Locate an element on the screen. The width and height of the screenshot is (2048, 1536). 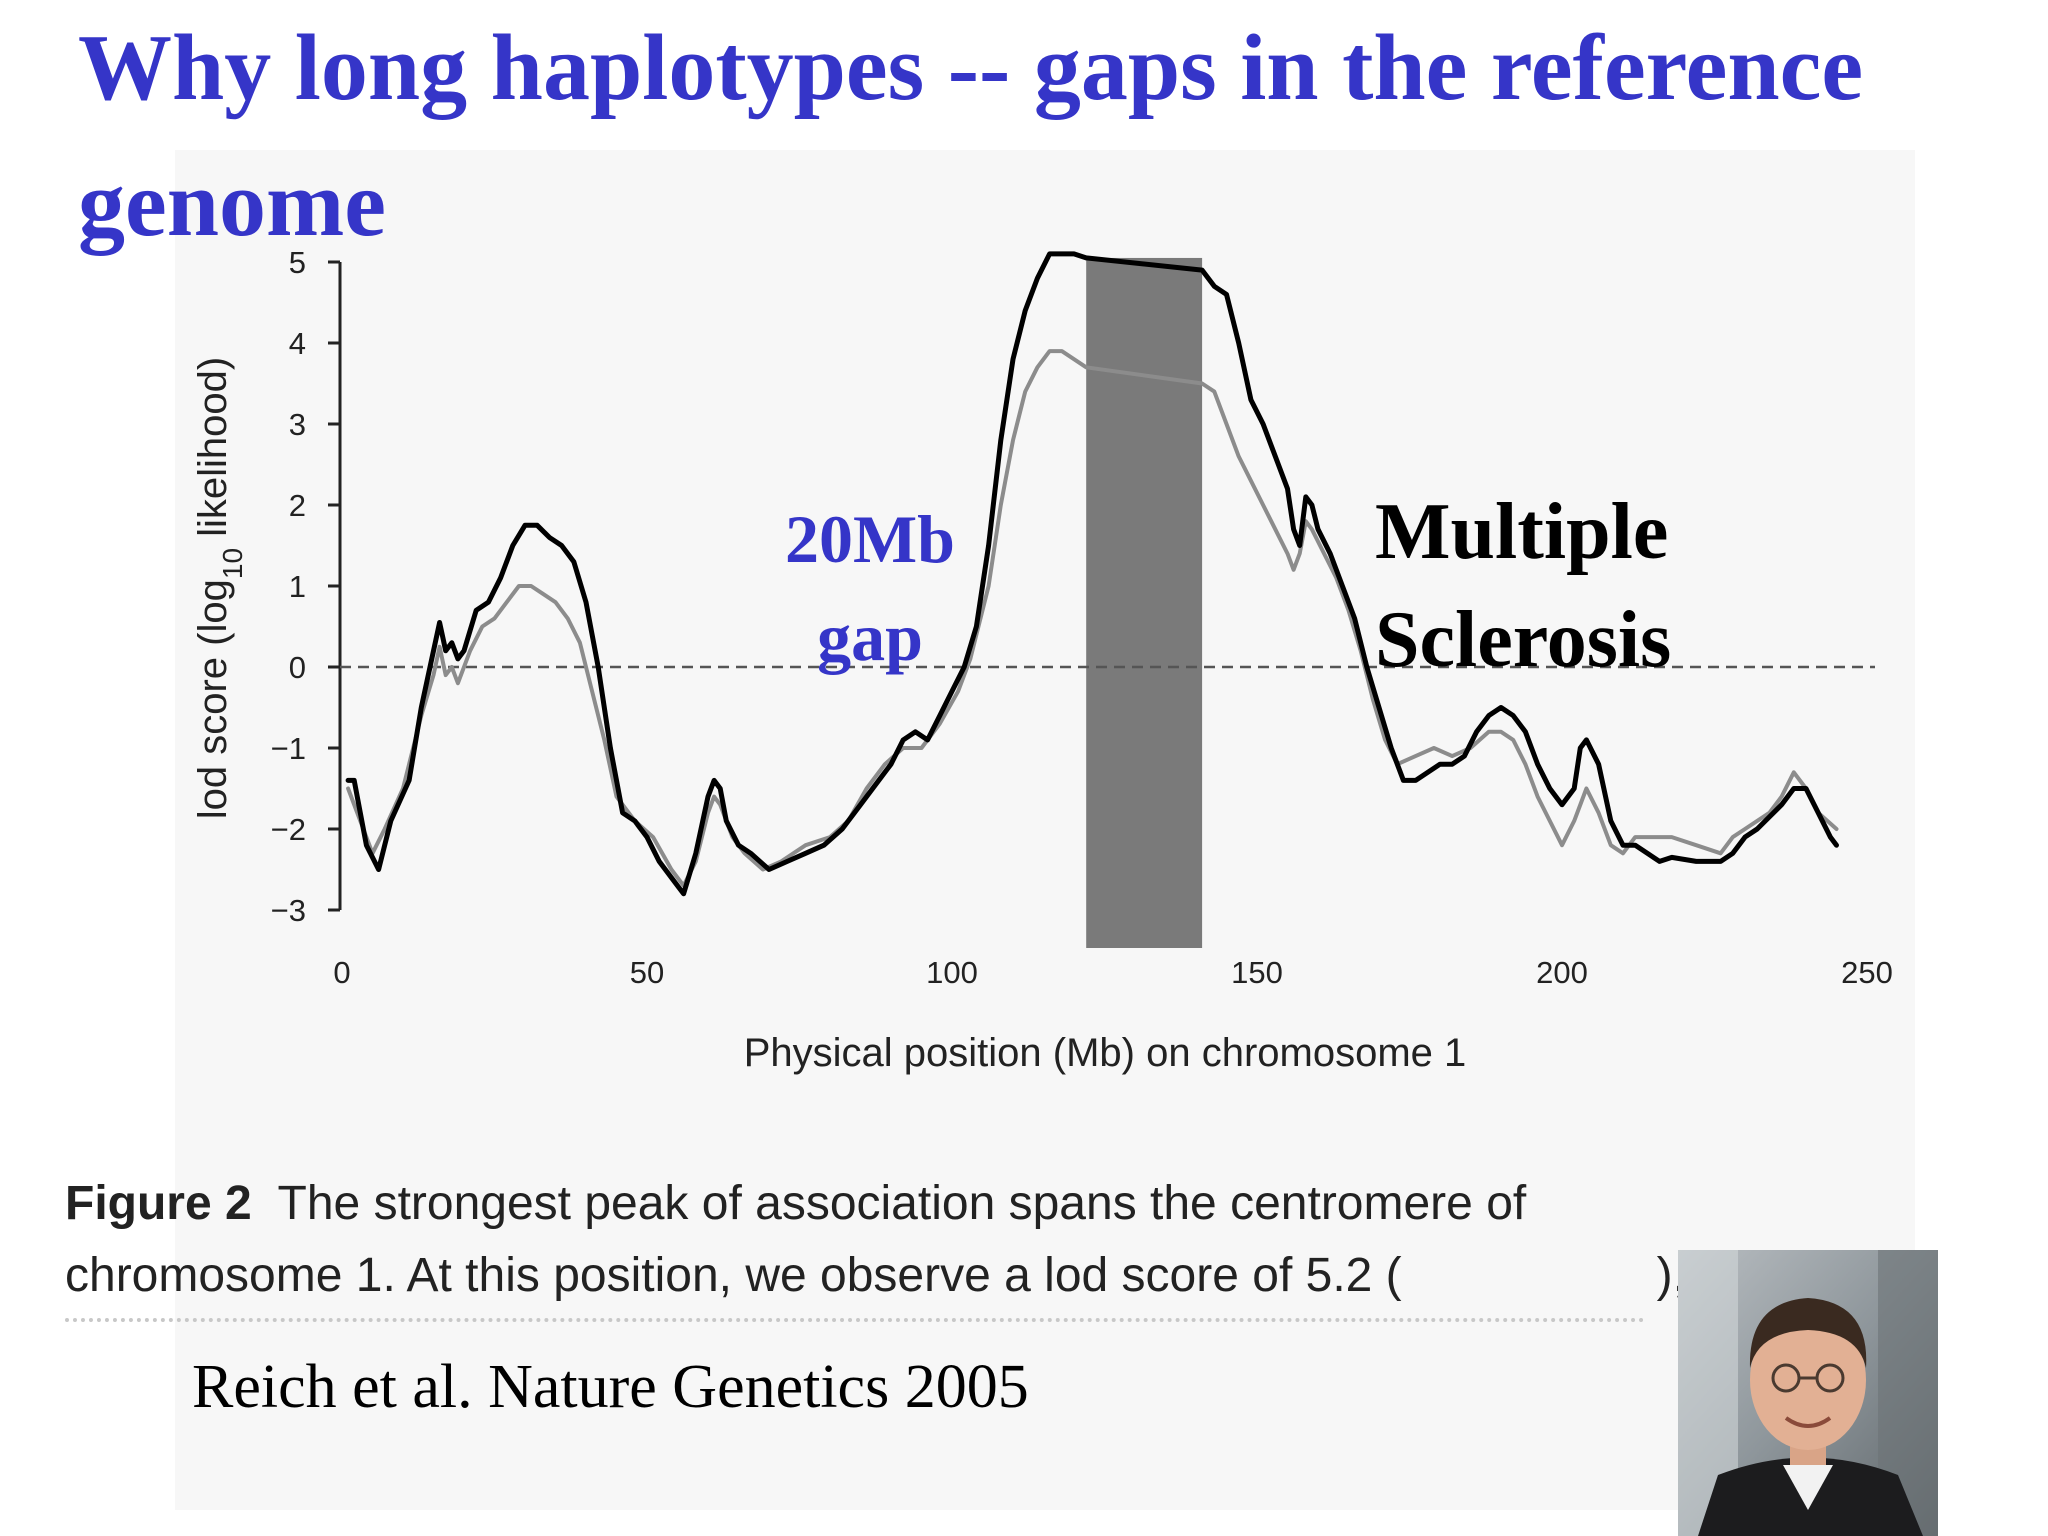
y-tick-label: −1 is located at coordinates (288, 748).